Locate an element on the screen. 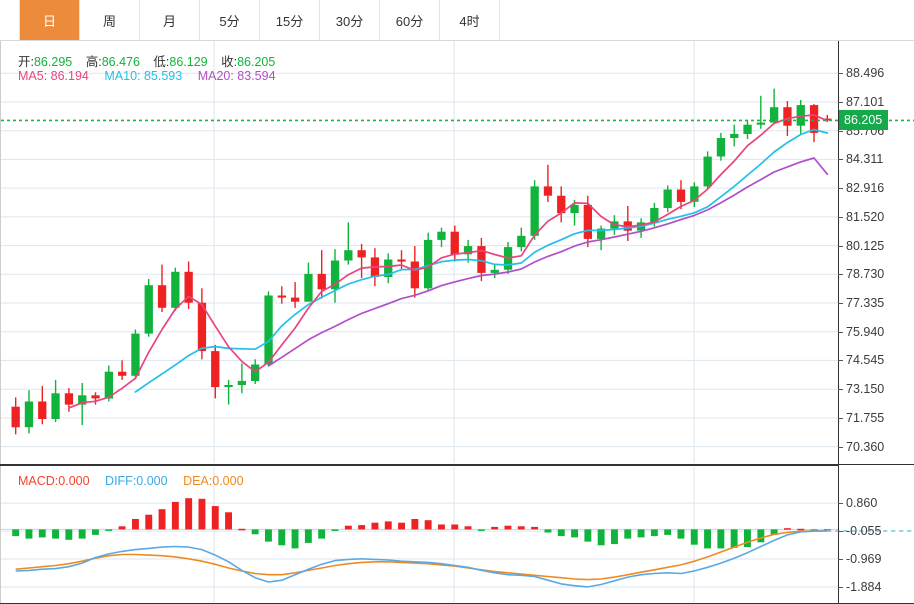  ma5-legend: MA5: 86.194 is located at coordinates (53, 76).